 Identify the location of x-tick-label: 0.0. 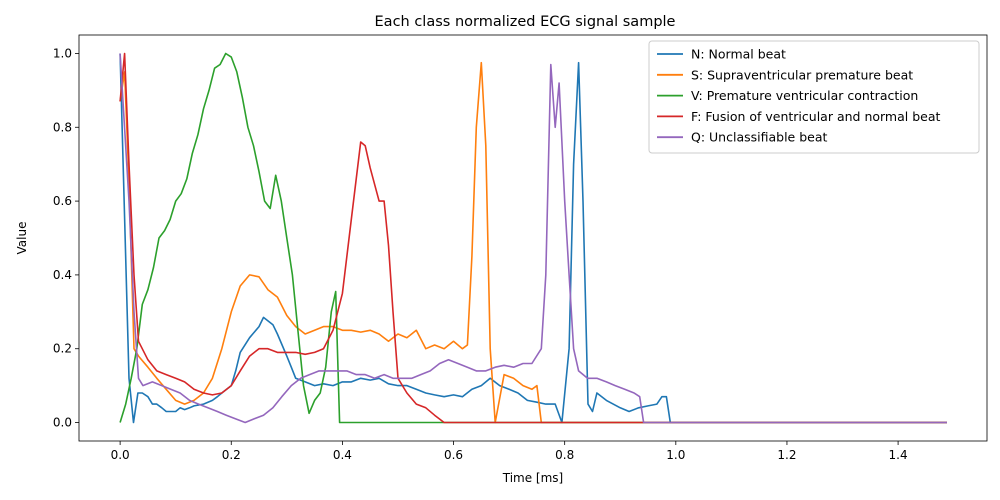
(120, 455).